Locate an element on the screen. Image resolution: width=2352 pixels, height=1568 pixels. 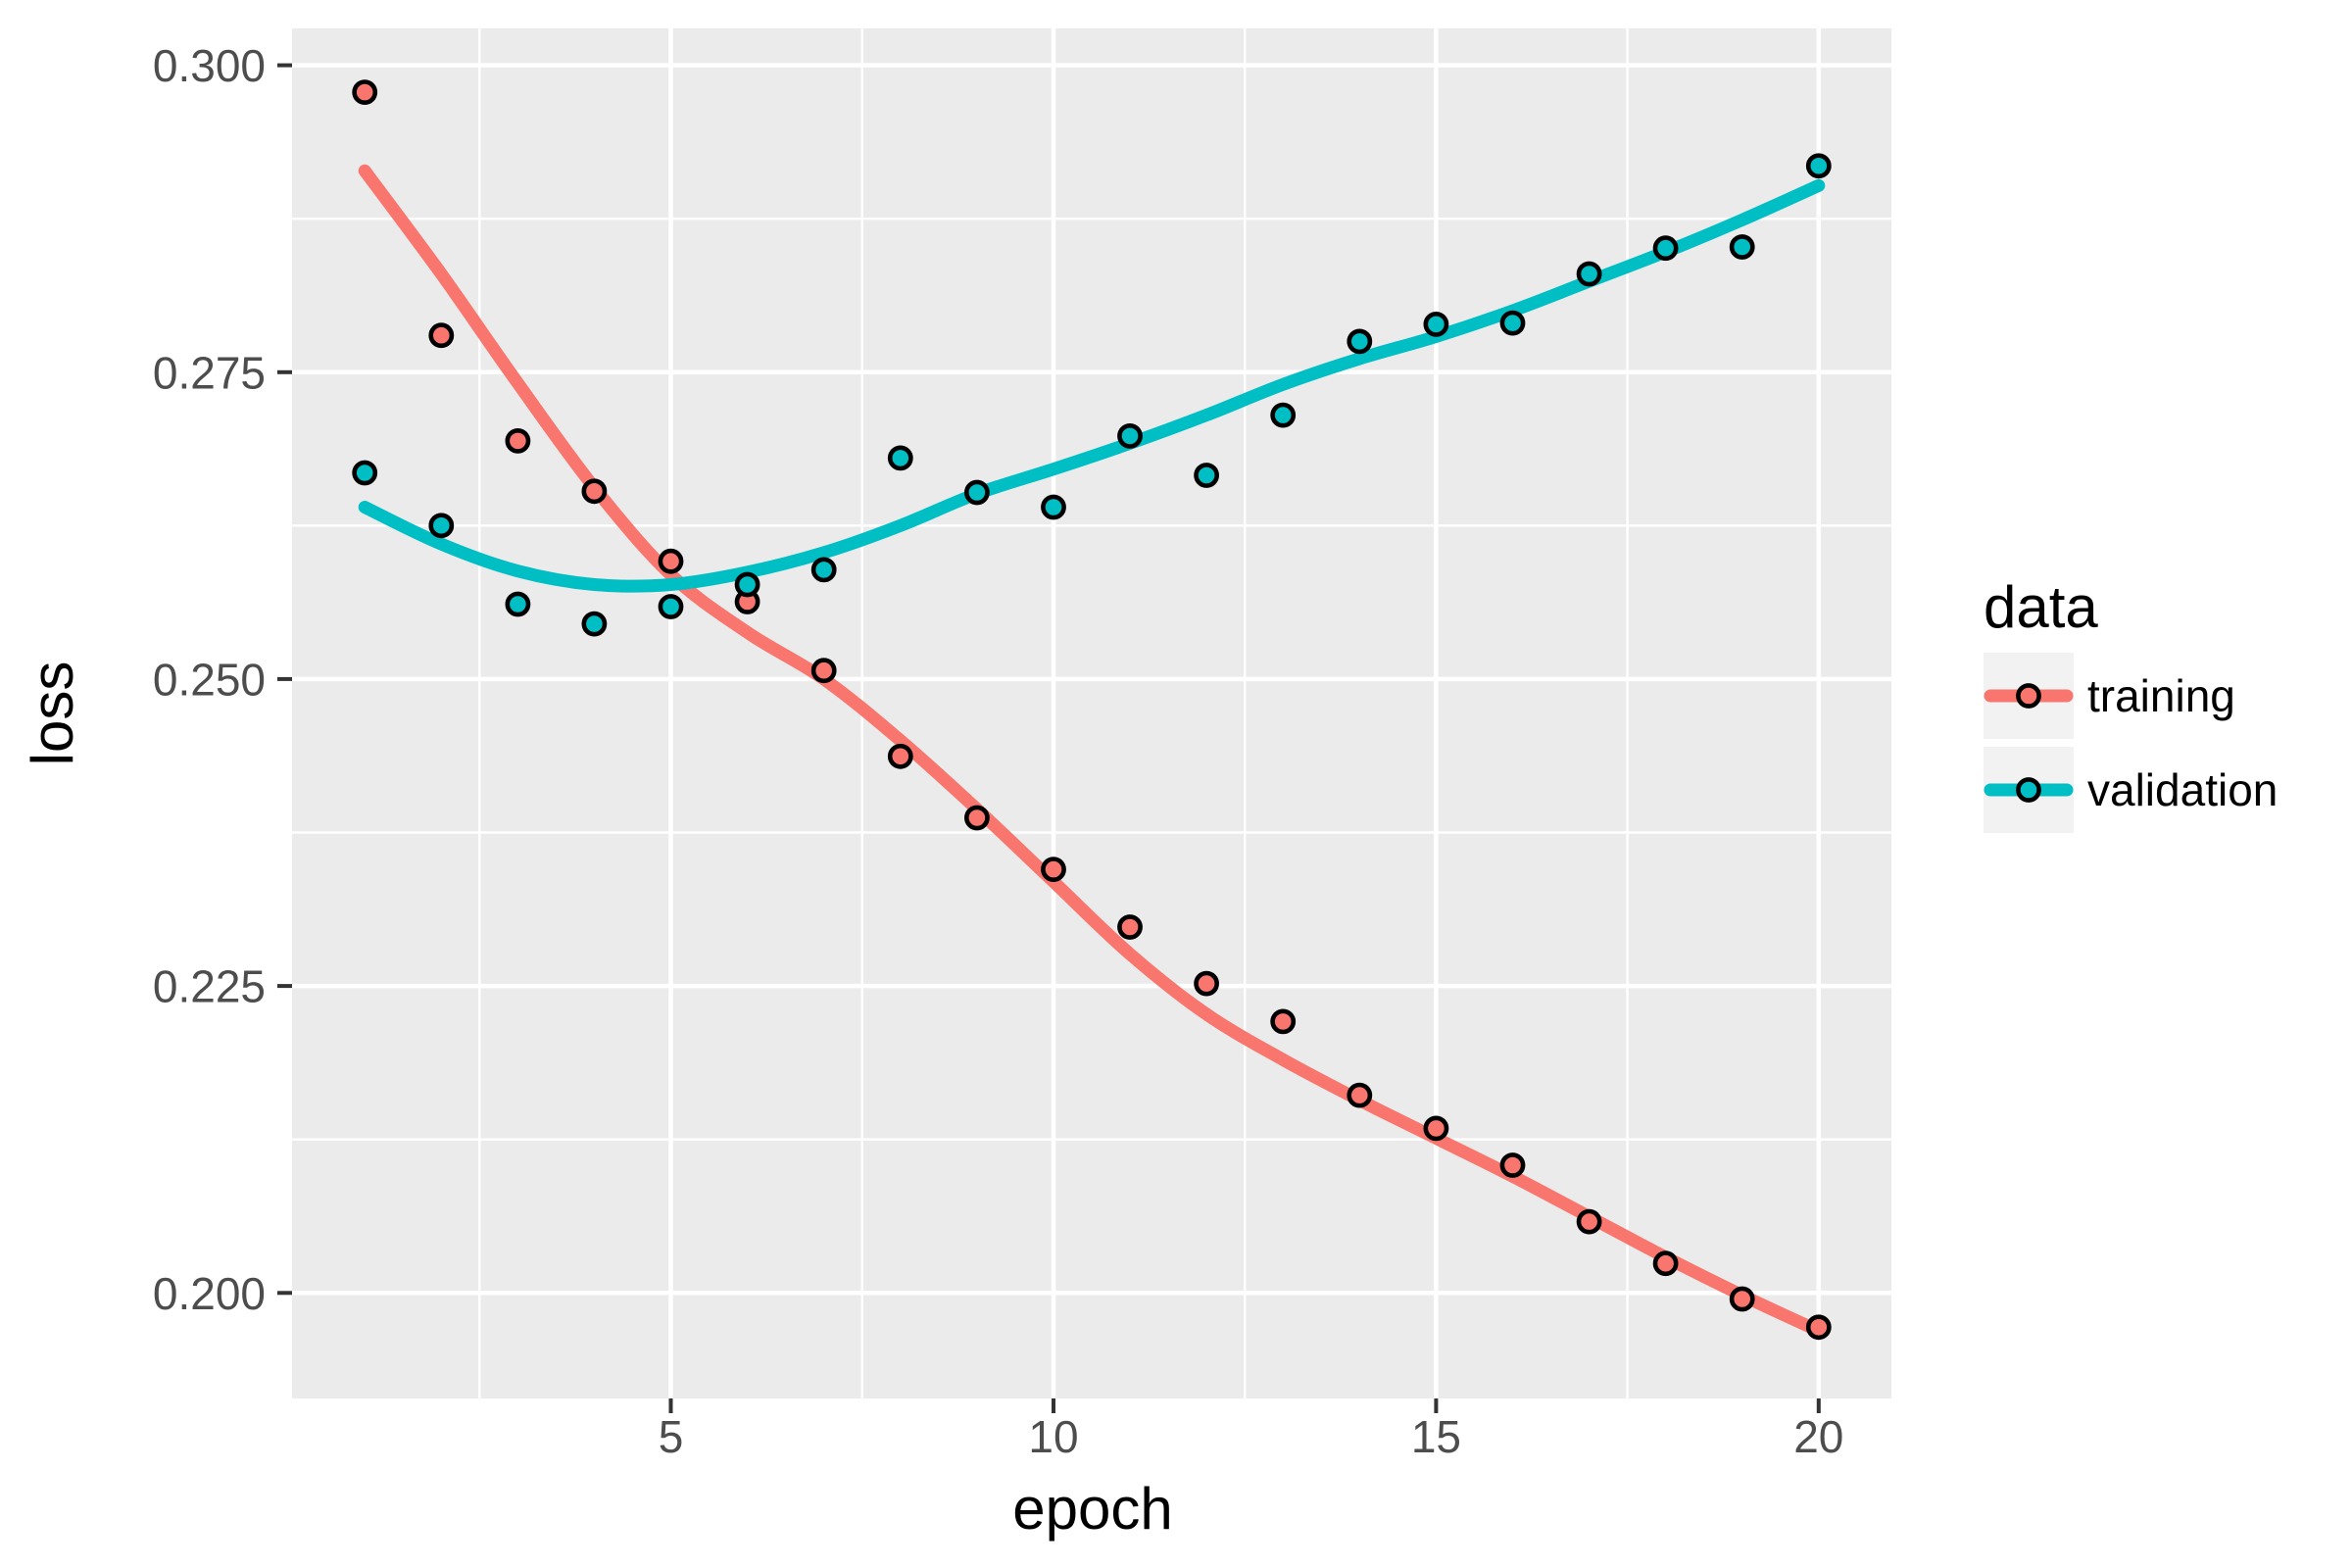
x-tick-label: 10 is located at coordinates (1053, 1436).